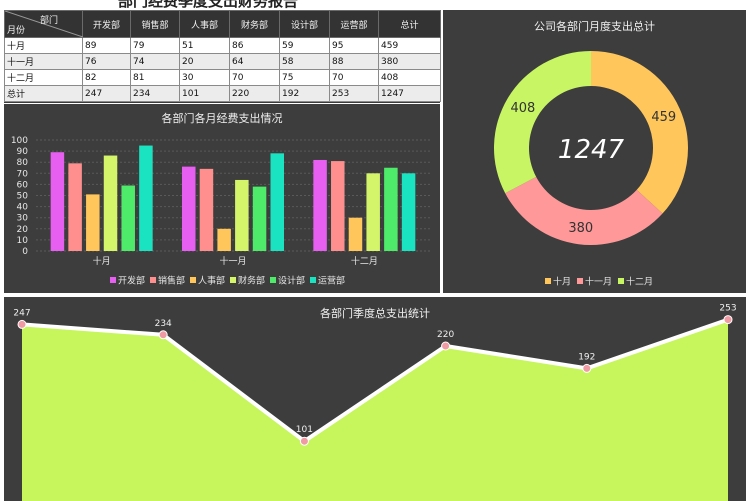  Describe the element at coordinates (23, 174) in the screenshot. I see `y-tick-label: 70` at that location.